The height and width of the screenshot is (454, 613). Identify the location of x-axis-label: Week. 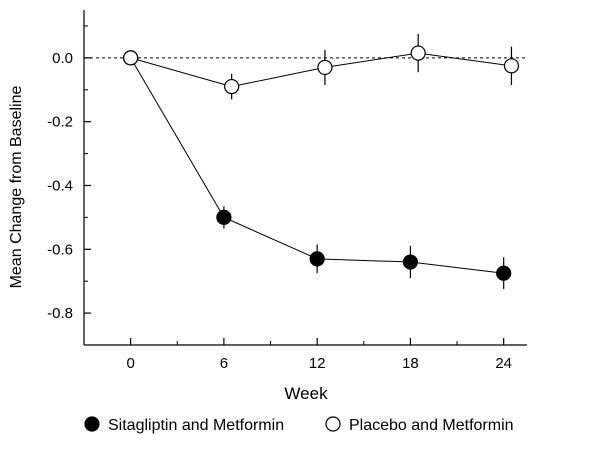
(306, 393).